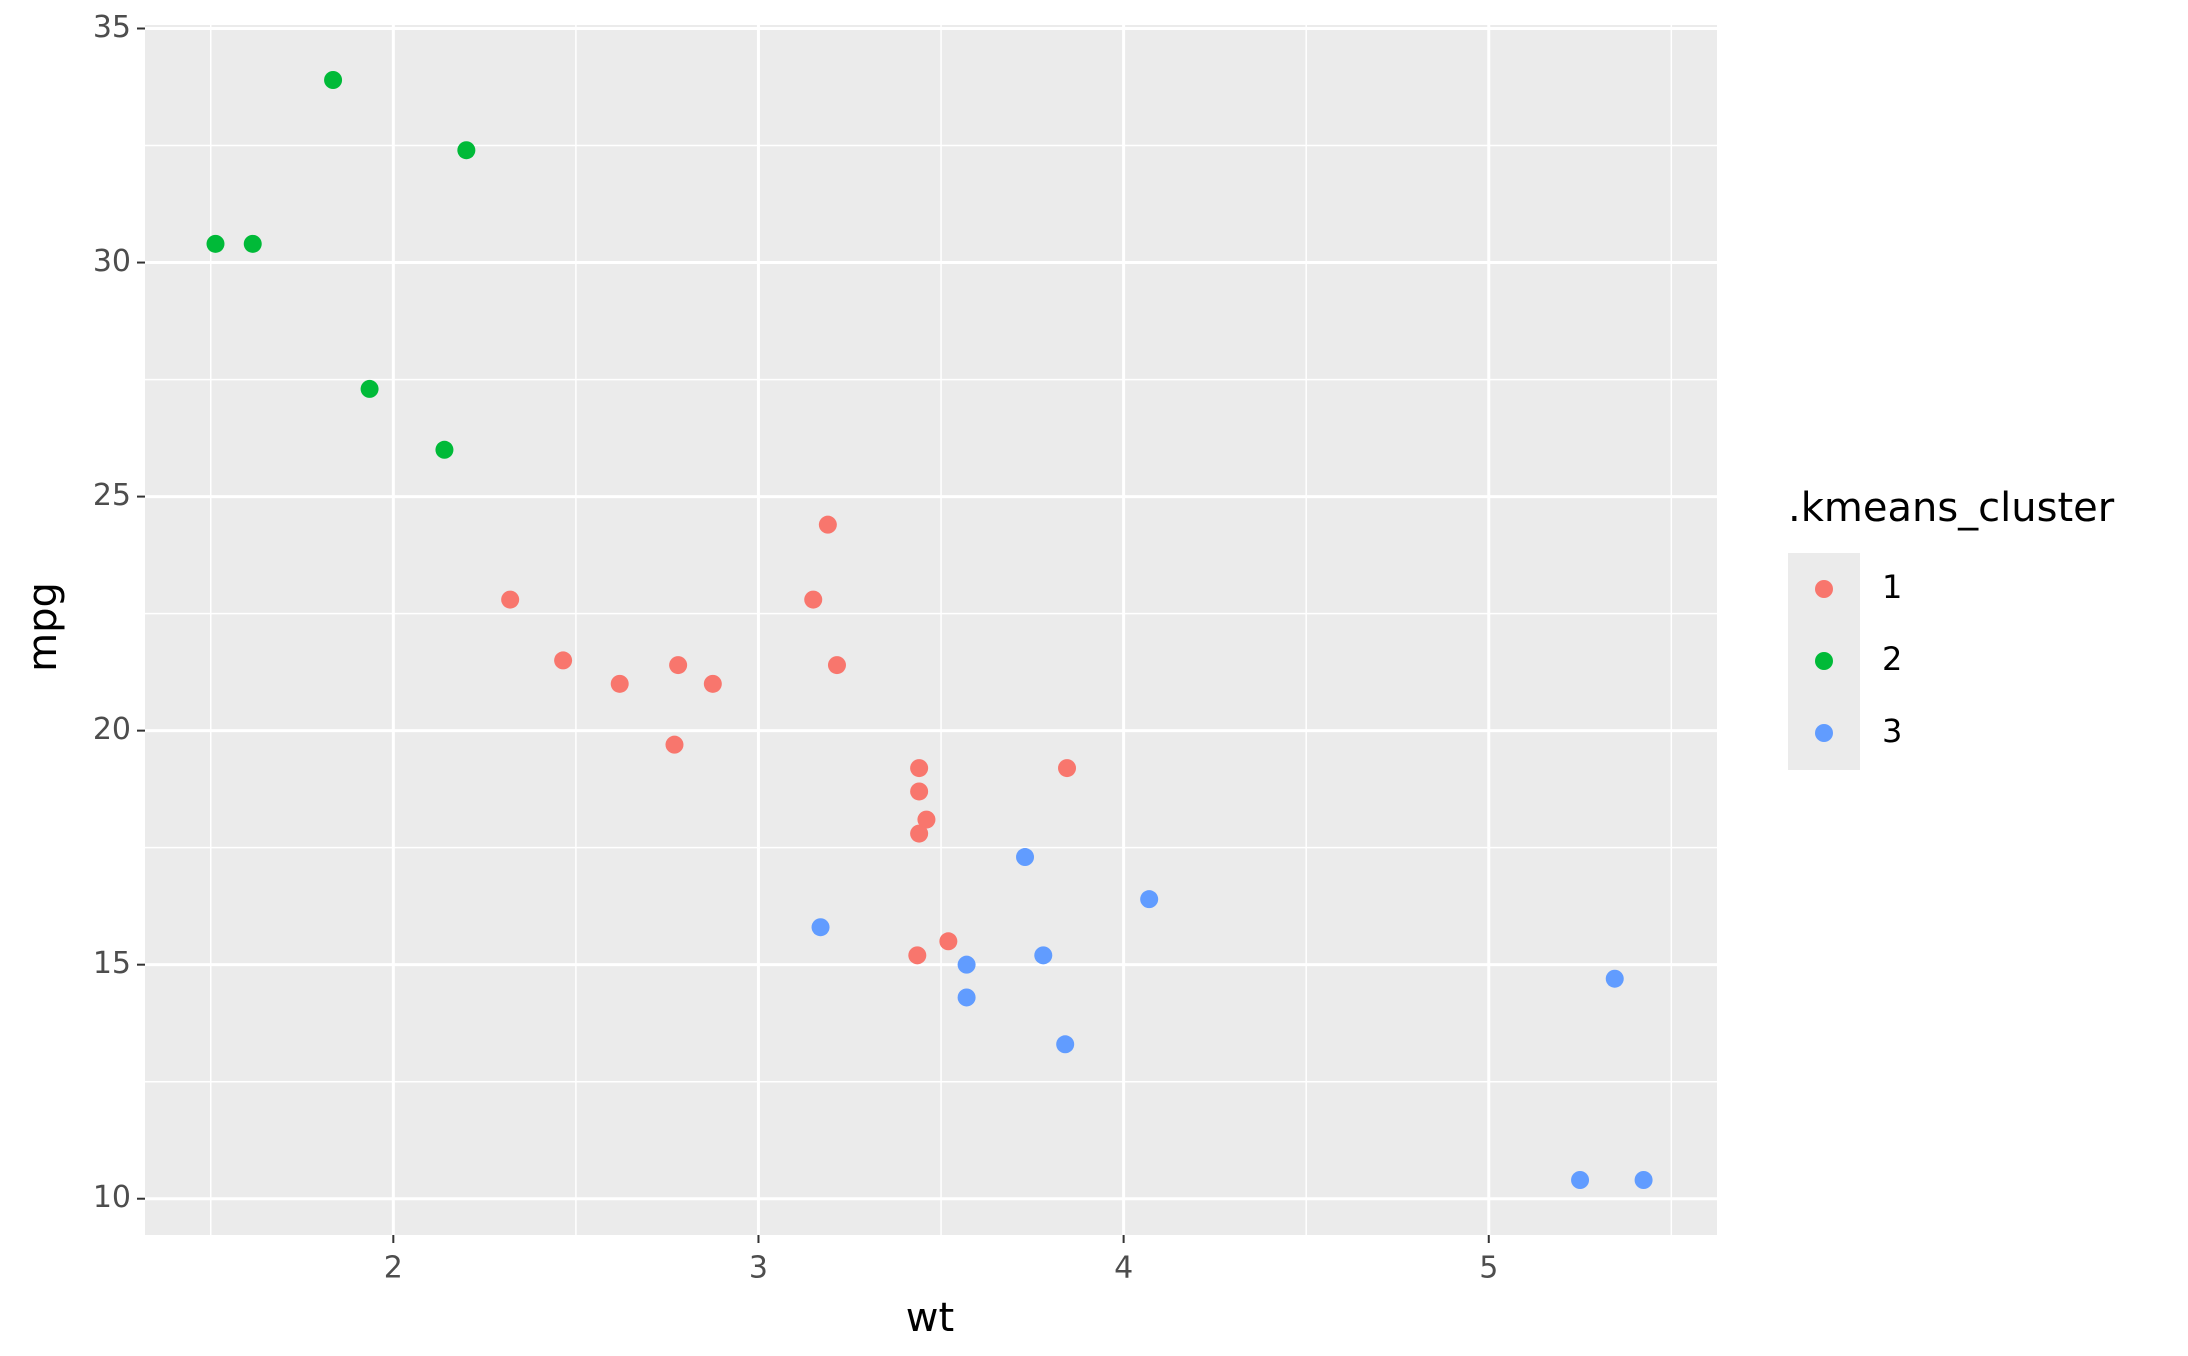 The width and height of the screenshot is (2188, 1356). Describe the element at coordinates (930, 1318) in the screenshot. I see `x-axis-title: wt` at that location.